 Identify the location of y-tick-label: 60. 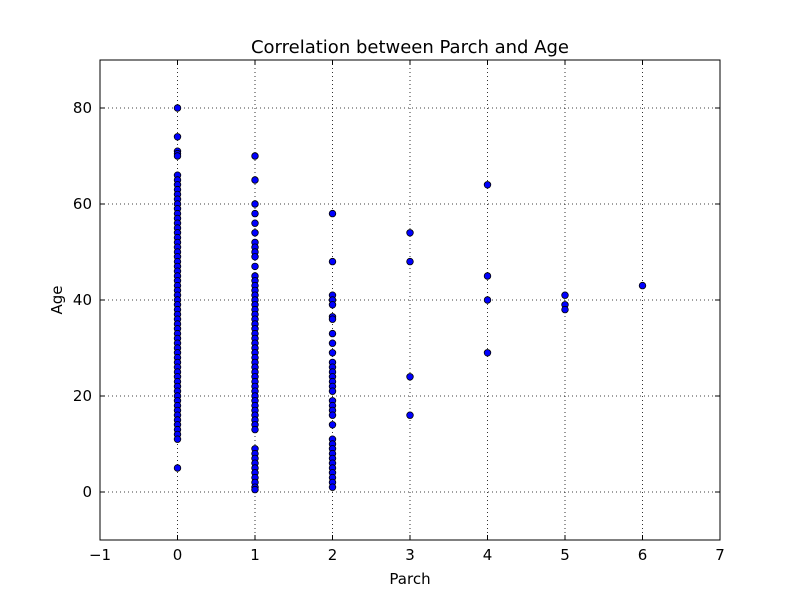
(82, 204).